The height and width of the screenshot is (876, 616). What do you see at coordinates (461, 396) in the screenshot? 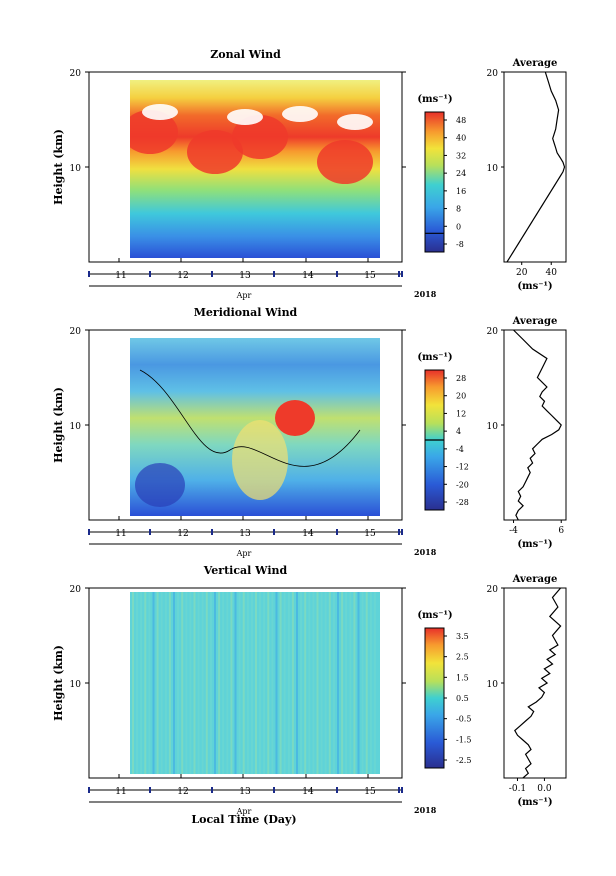
I see `colorbar-tick-label: 20` at bounding box center [461, 396].